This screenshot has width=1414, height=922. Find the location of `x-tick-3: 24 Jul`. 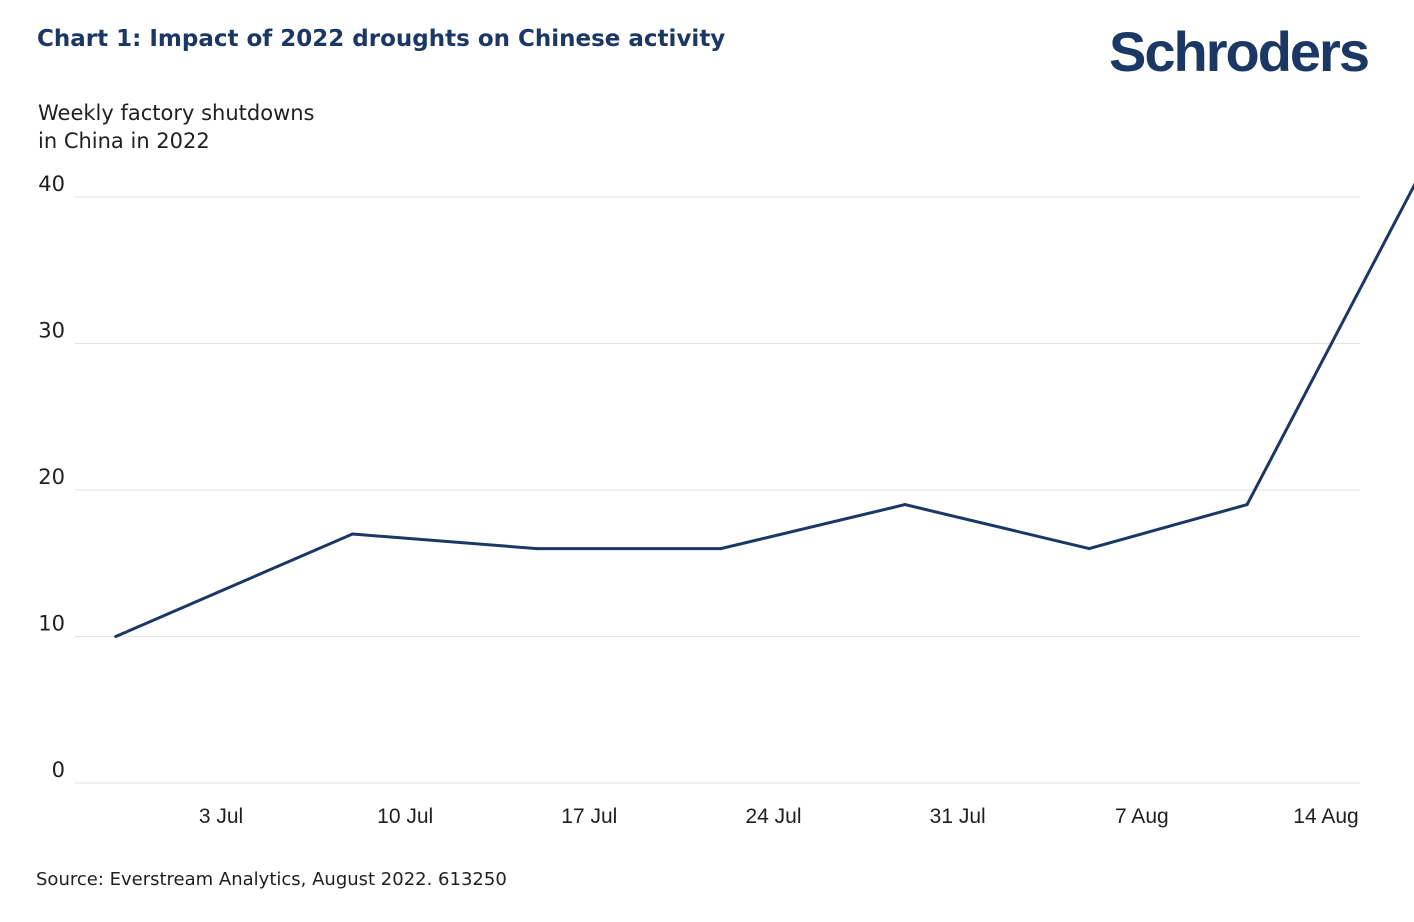

x-tick-3: 24 Jul is located at coordinates (773, 816).